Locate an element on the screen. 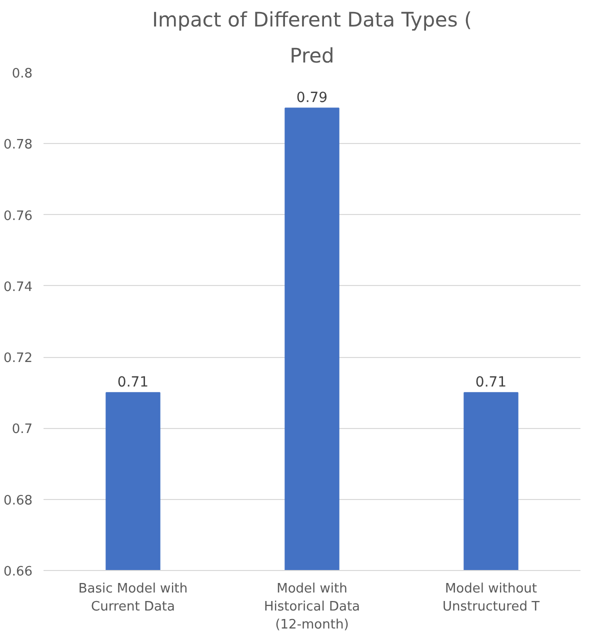  y-tick-label: 0.74 is located at coordinates (18, 287).